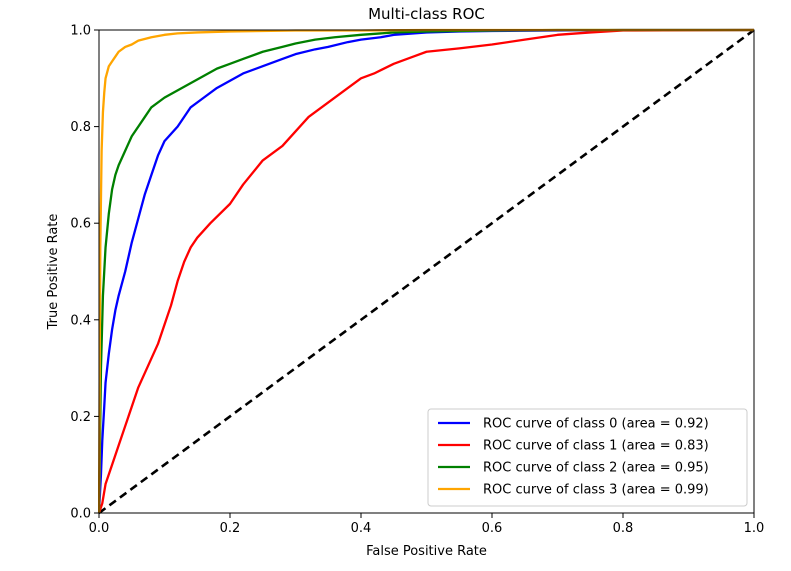 This screenshot has height=571, width=791. I want to click on legend-entry-label: ROC curve of class 0 (area = 0.92), so click(596, 424).